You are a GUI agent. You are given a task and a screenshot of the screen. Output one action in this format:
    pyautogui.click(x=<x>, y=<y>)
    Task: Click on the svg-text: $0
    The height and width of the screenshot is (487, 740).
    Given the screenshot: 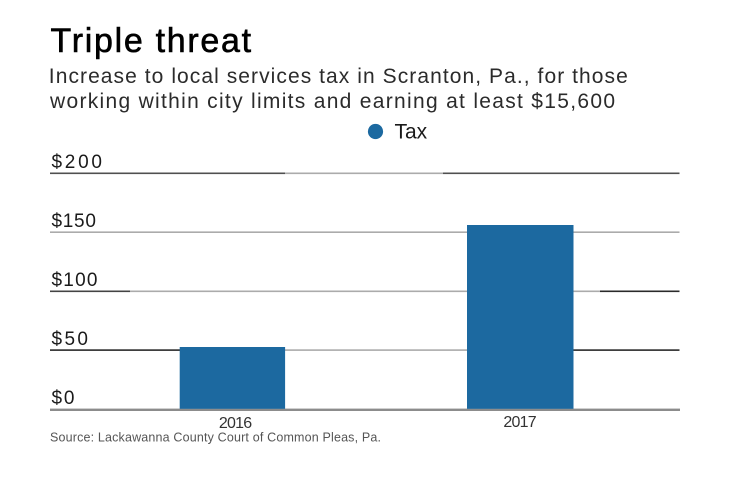 What is the action you would take?
    pyautogui.click(x=63, y=398)
    